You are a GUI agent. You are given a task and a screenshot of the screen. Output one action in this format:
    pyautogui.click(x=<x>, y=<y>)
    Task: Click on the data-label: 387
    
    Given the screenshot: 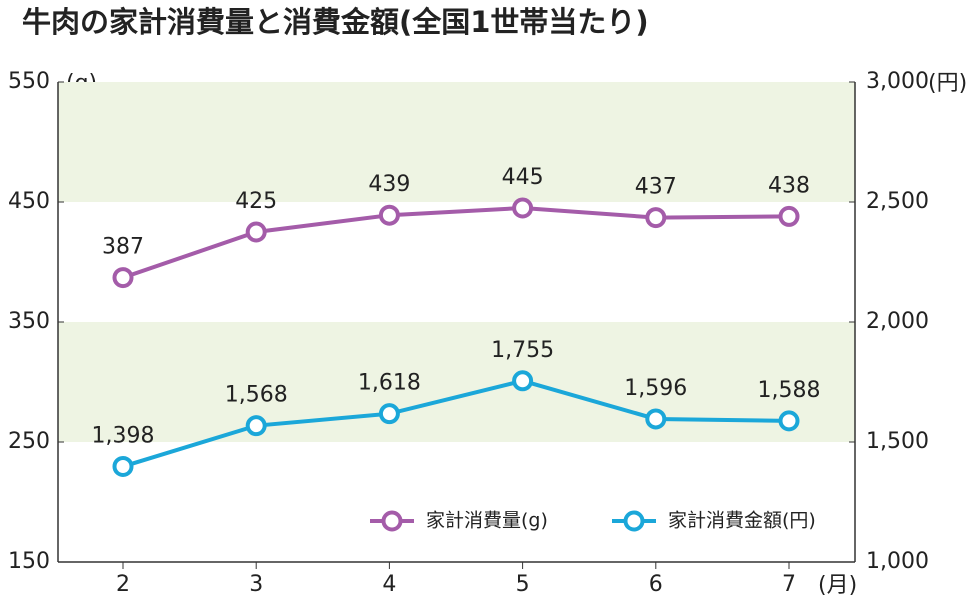 What is the action you would take?
    pyautogui.click(x=123, y=247)
    